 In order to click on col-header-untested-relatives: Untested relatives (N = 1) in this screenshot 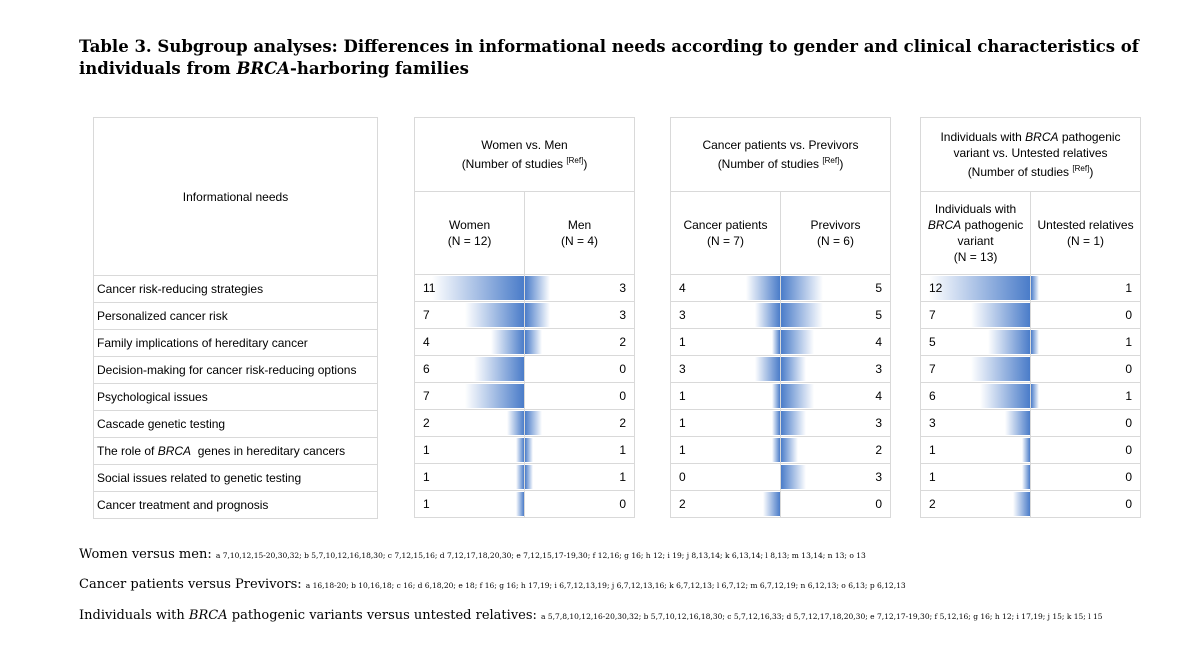, I will do `click(1085, 233)`.